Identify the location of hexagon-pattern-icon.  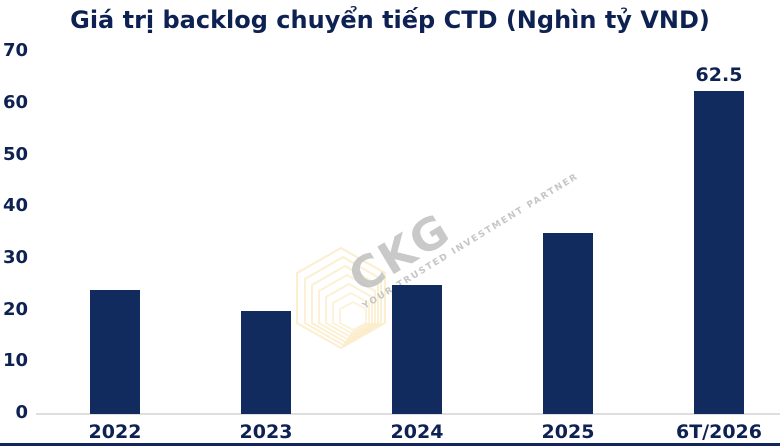
(341, 298).